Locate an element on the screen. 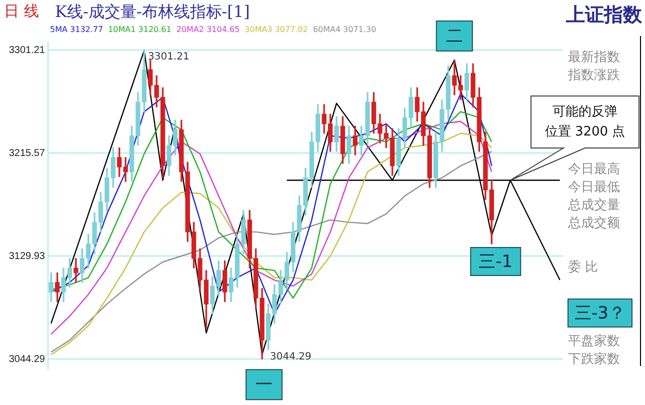 The width and height of the screenshot is (645, 405). text: 总成交额 is located at coordinates (594, 223).